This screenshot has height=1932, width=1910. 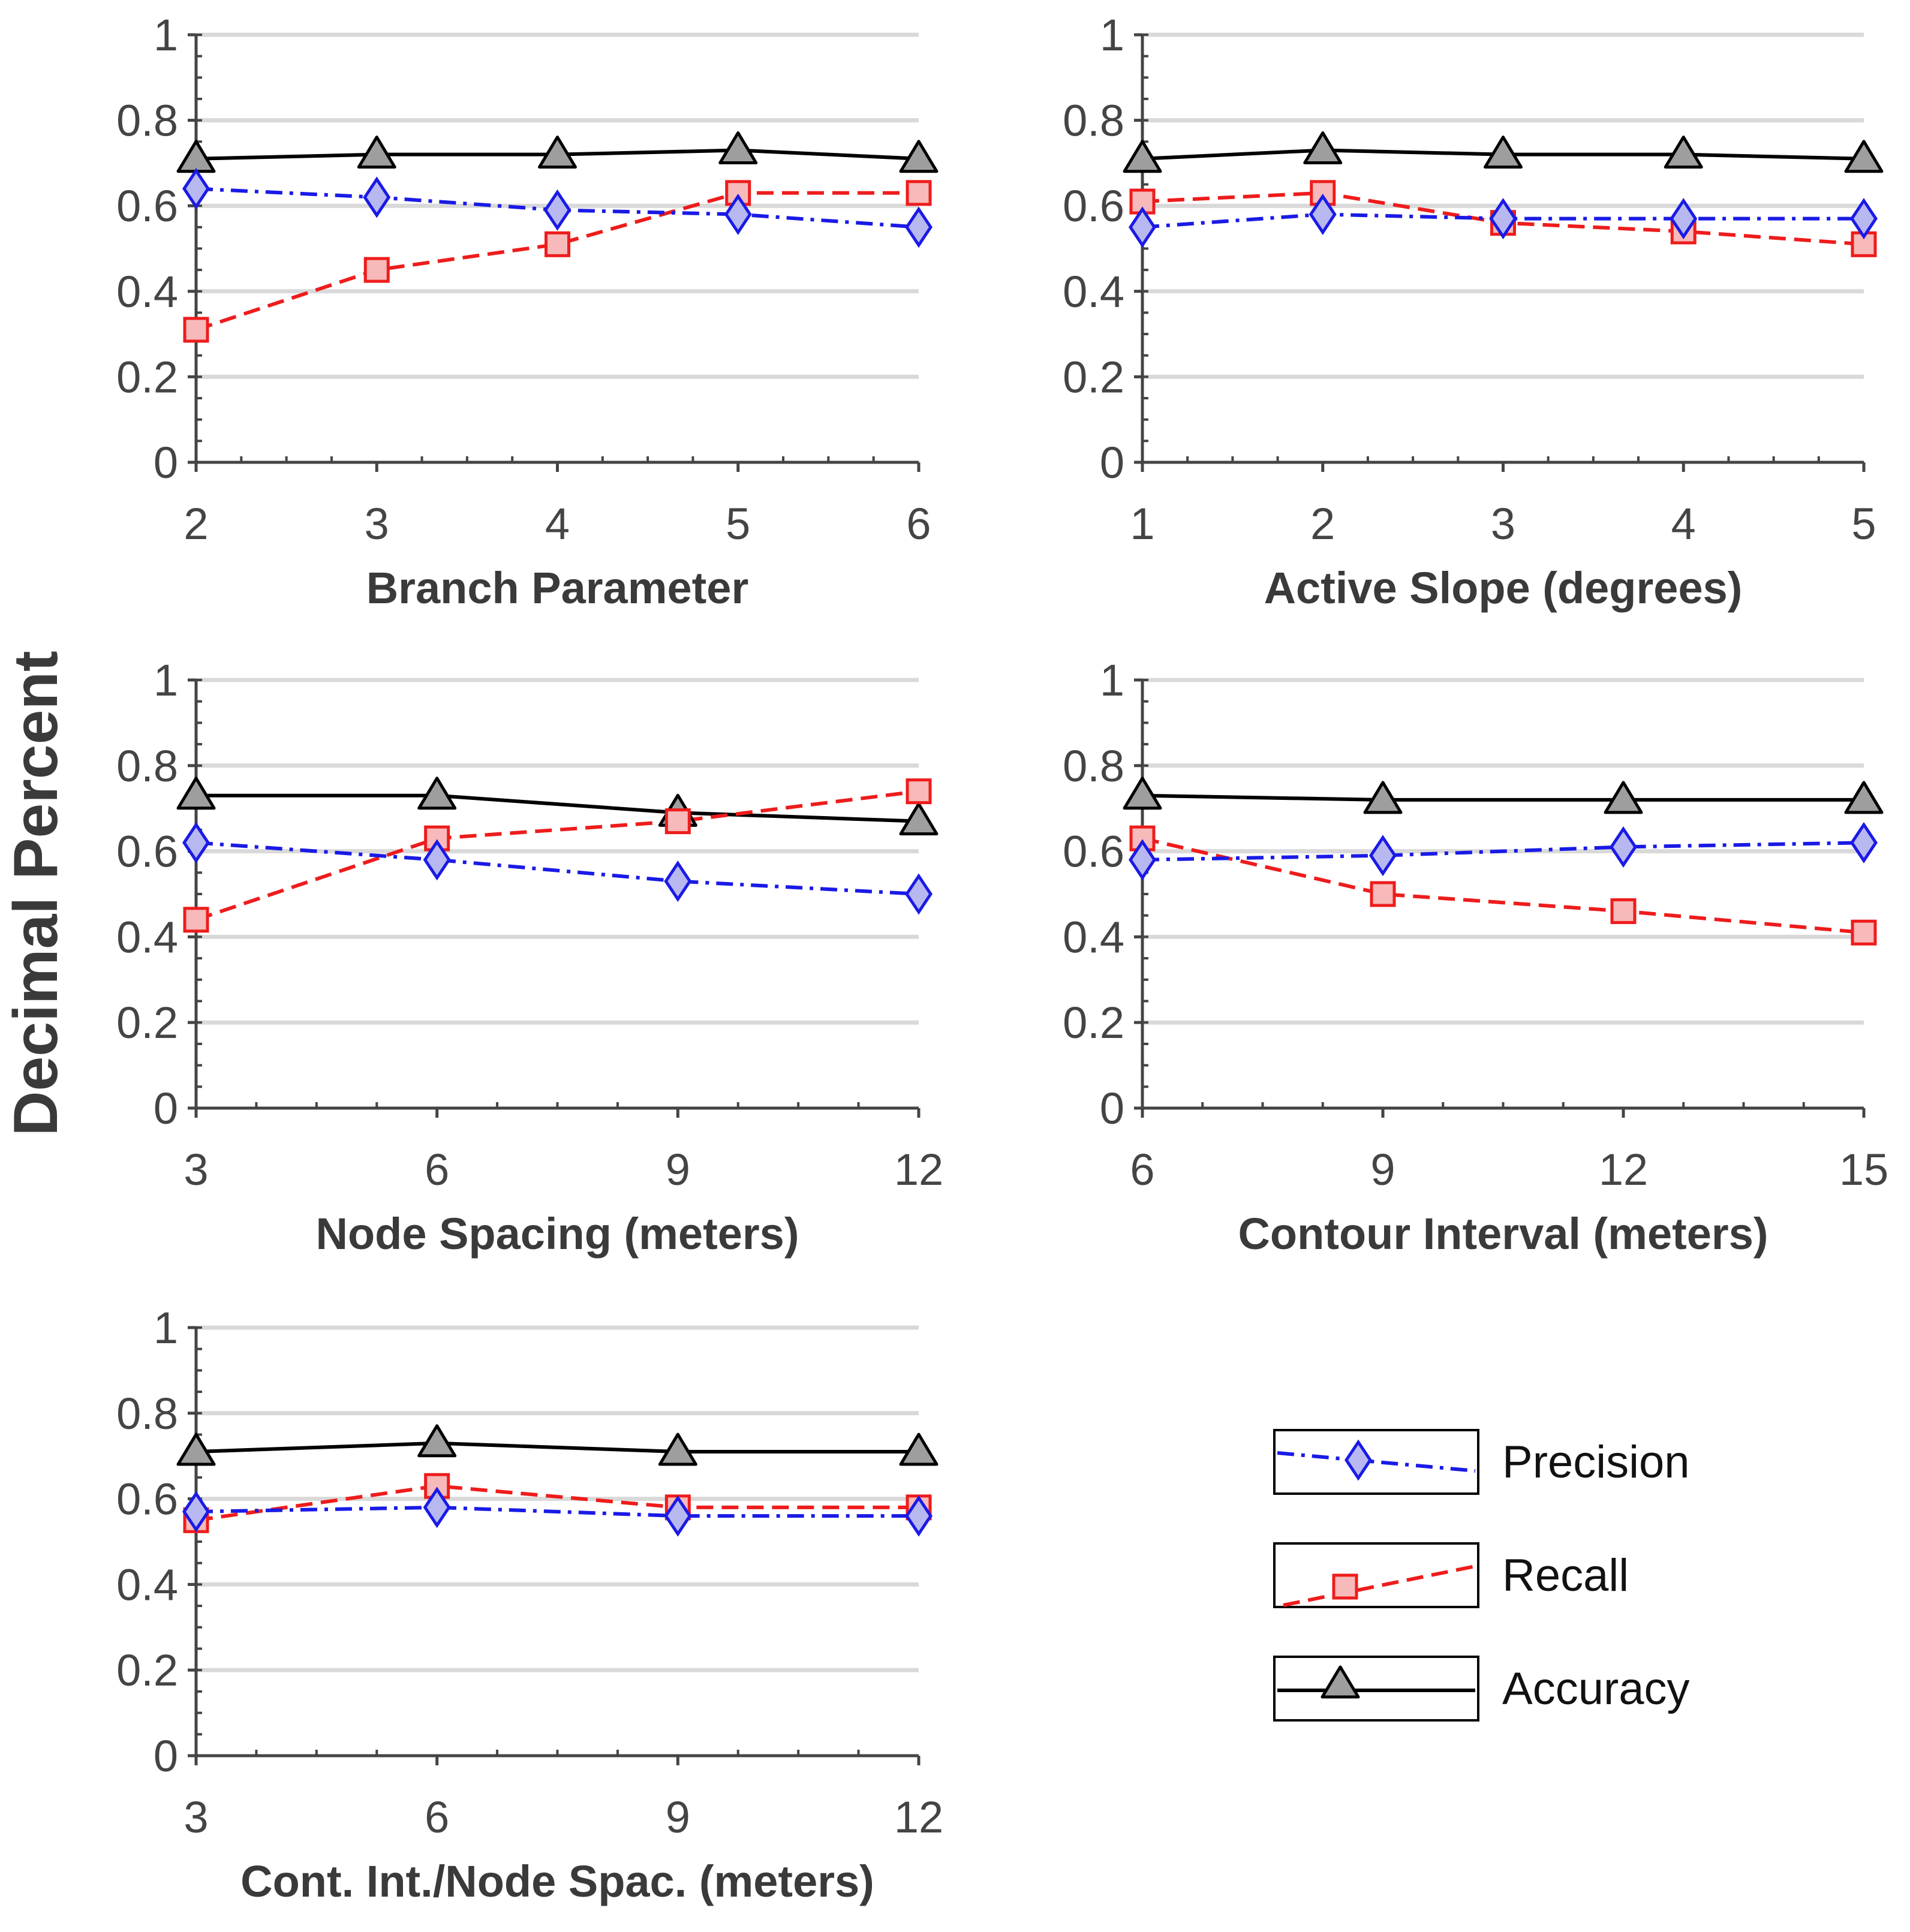 I want to click on x-axis-title: Contour Interval (meters), so click(x=1503, y=1234).